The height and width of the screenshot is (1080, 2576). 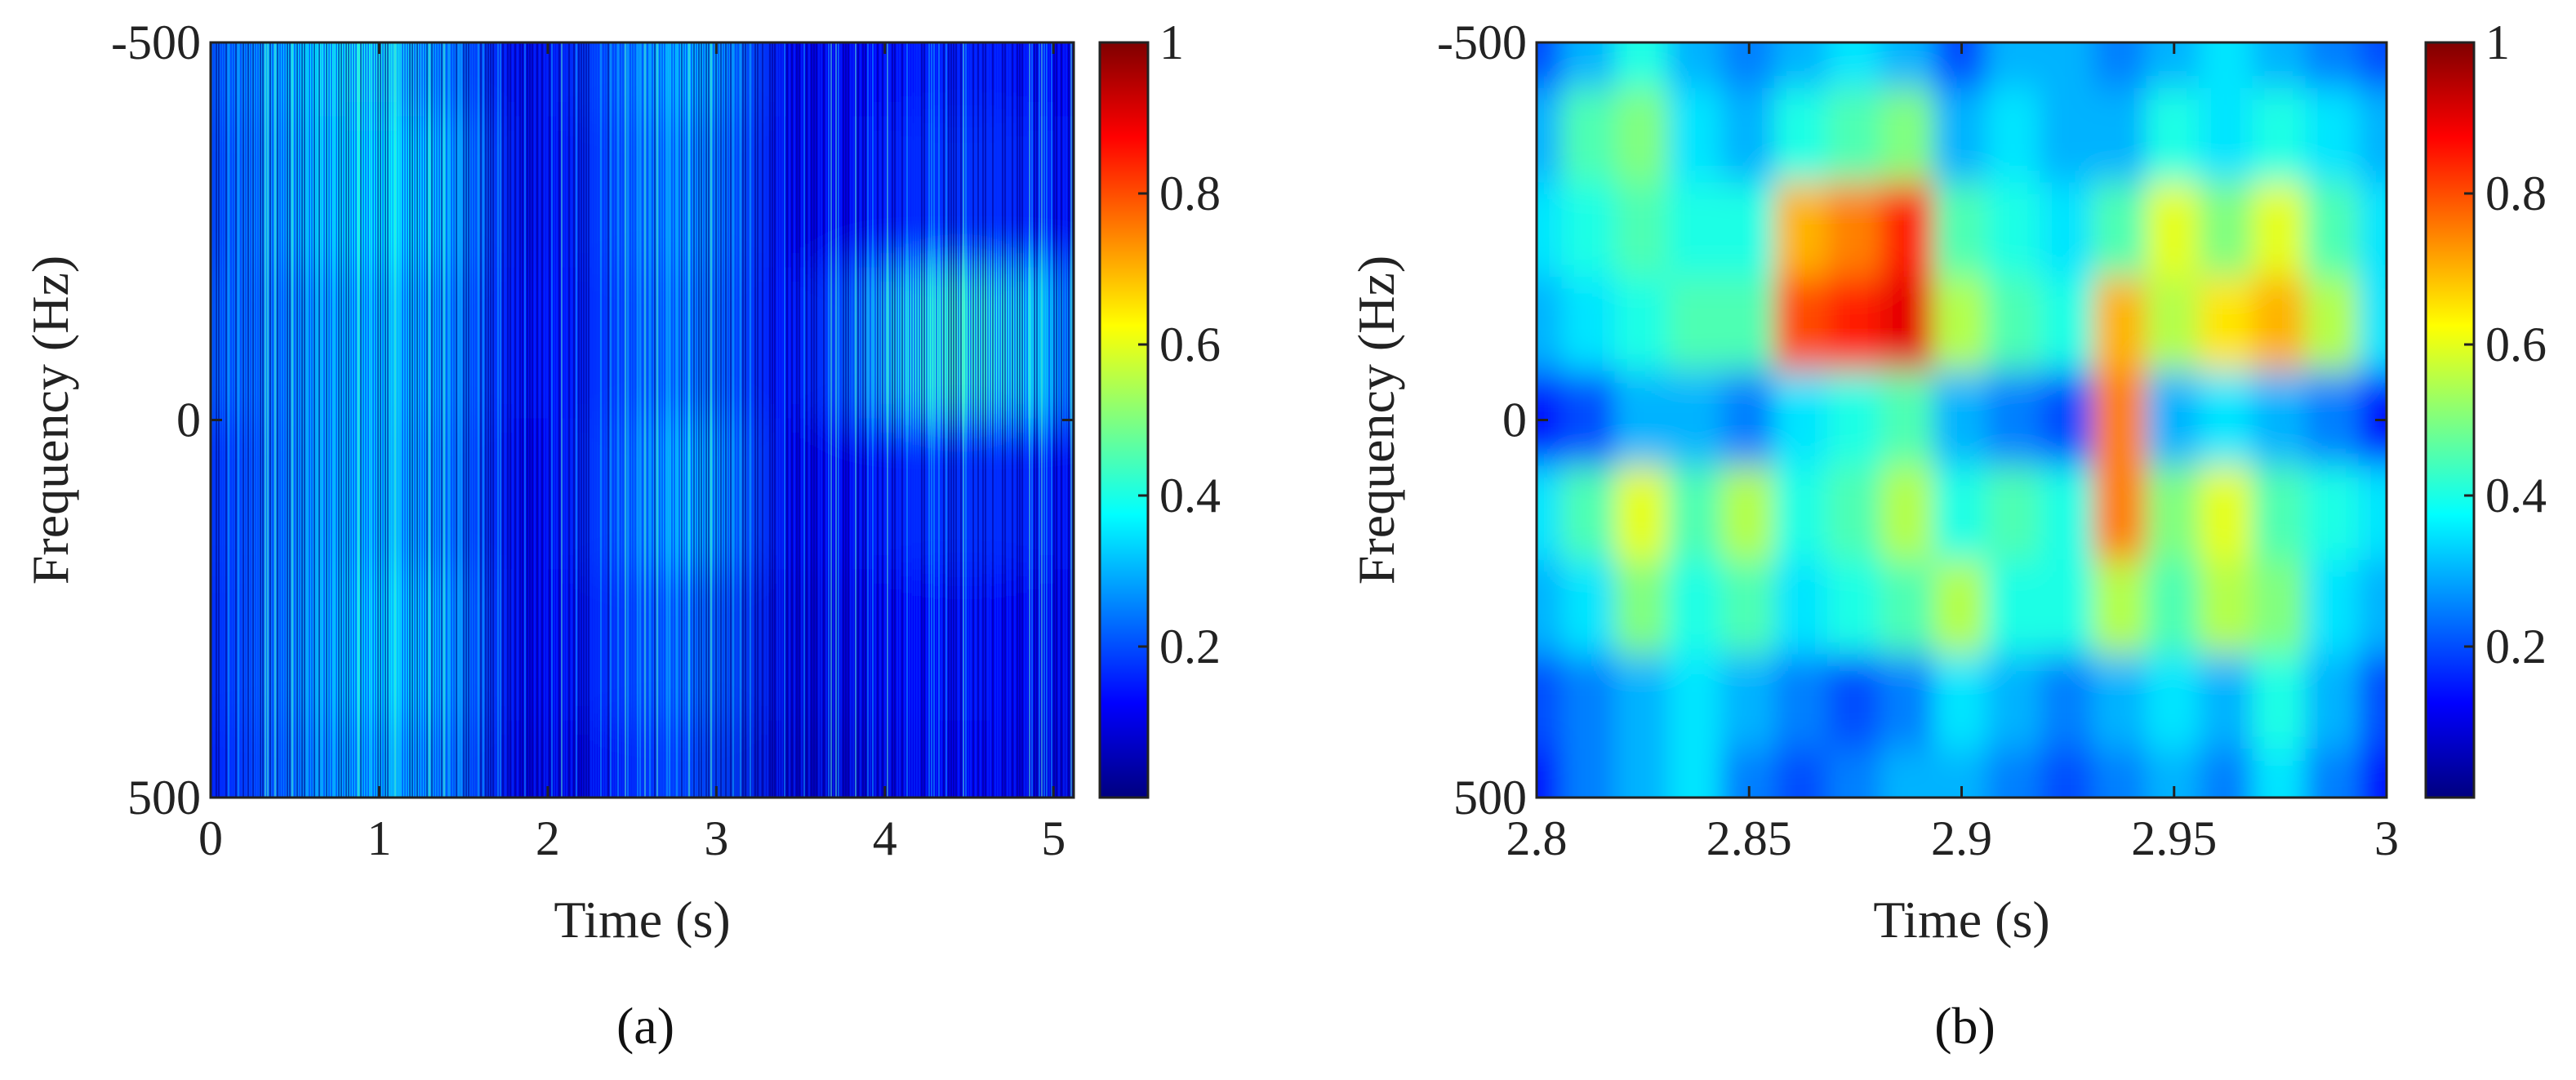 I want to click on colorbar-gradient, so click(x=1124, y=420).